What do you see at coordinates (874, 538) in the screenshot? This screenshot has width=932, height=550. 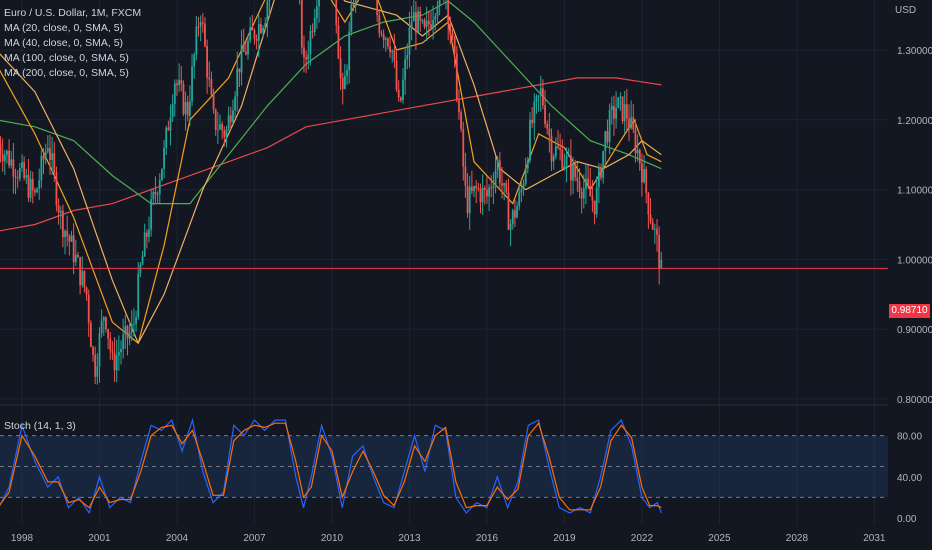 I see `year-tick-label: 2031` at bounding box center [874, 538].